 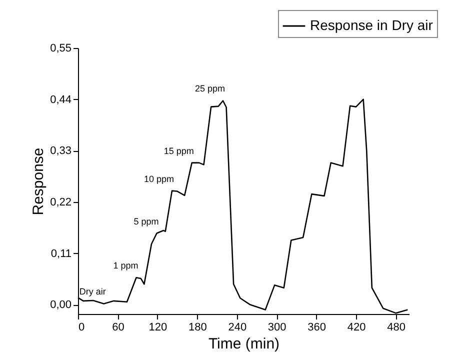 I want to click on x-tick-label: 360, so click(x=317, y=328).